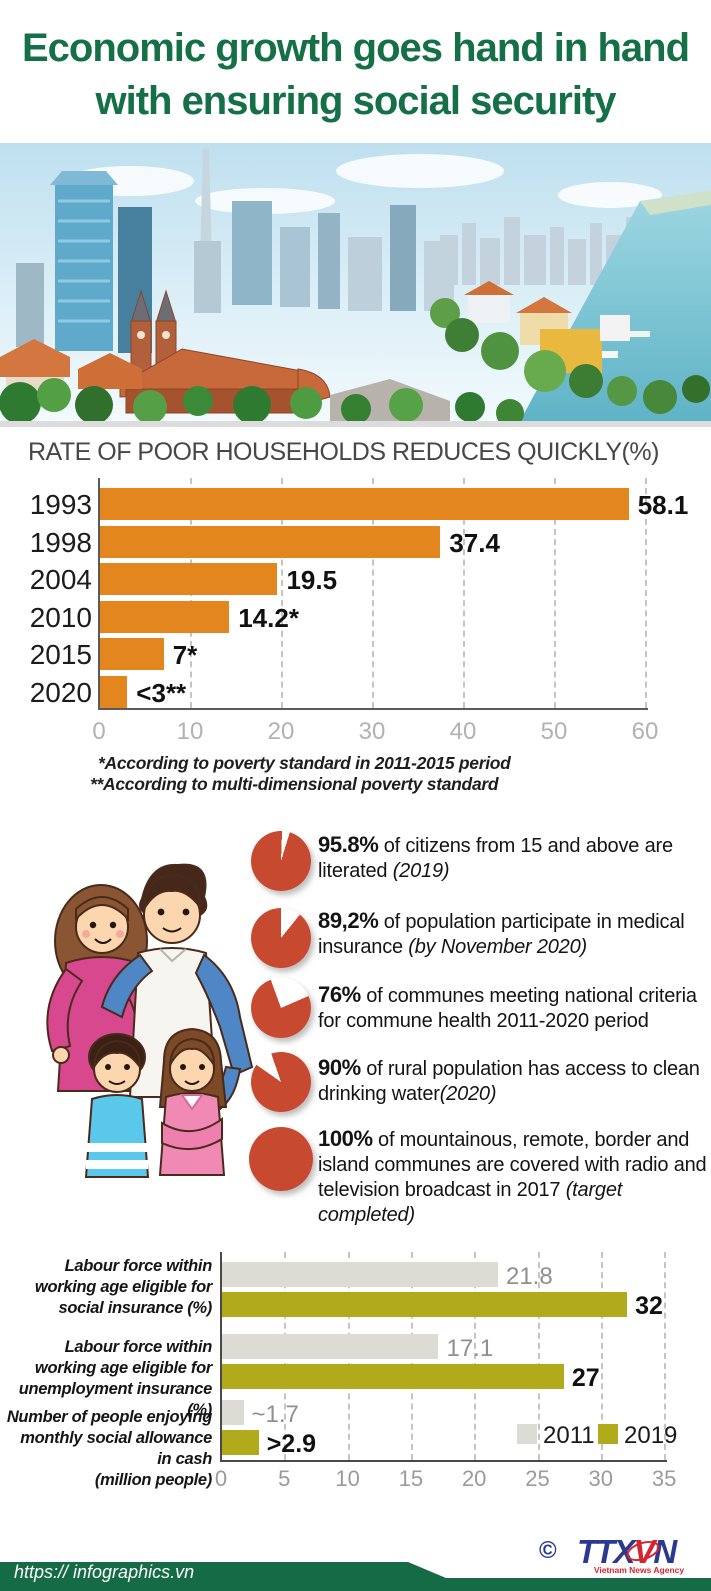 Image resolution: width=711 pixels, height=1591 pixels. I want to click on bar-1993, so click(364, 504).